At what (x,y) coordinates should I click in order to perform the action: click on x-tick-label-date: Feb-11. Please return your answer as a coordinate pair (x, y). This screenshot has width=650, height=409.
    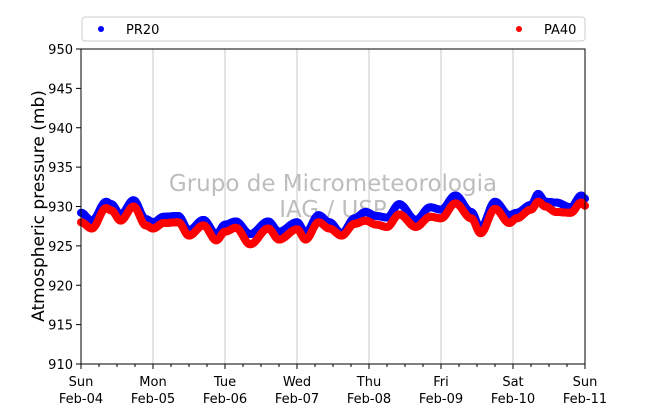
    Looking at the image, I should click on (585, 399).